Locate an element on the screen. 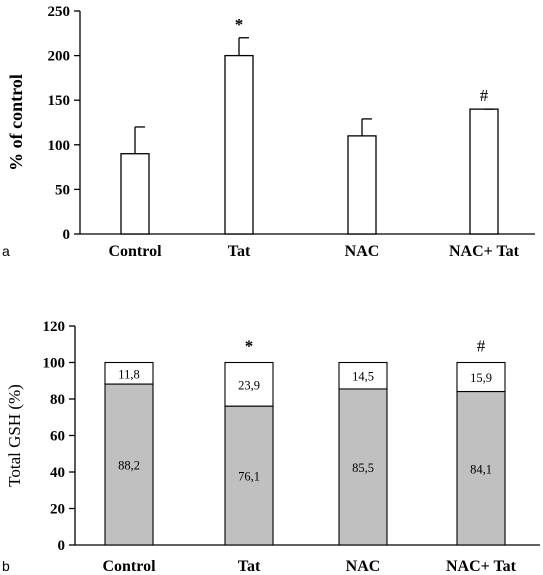 Image resolution: width=543 pixels, height=575 pixels. data-label: 85,5 is located at coordinates (363, 468).